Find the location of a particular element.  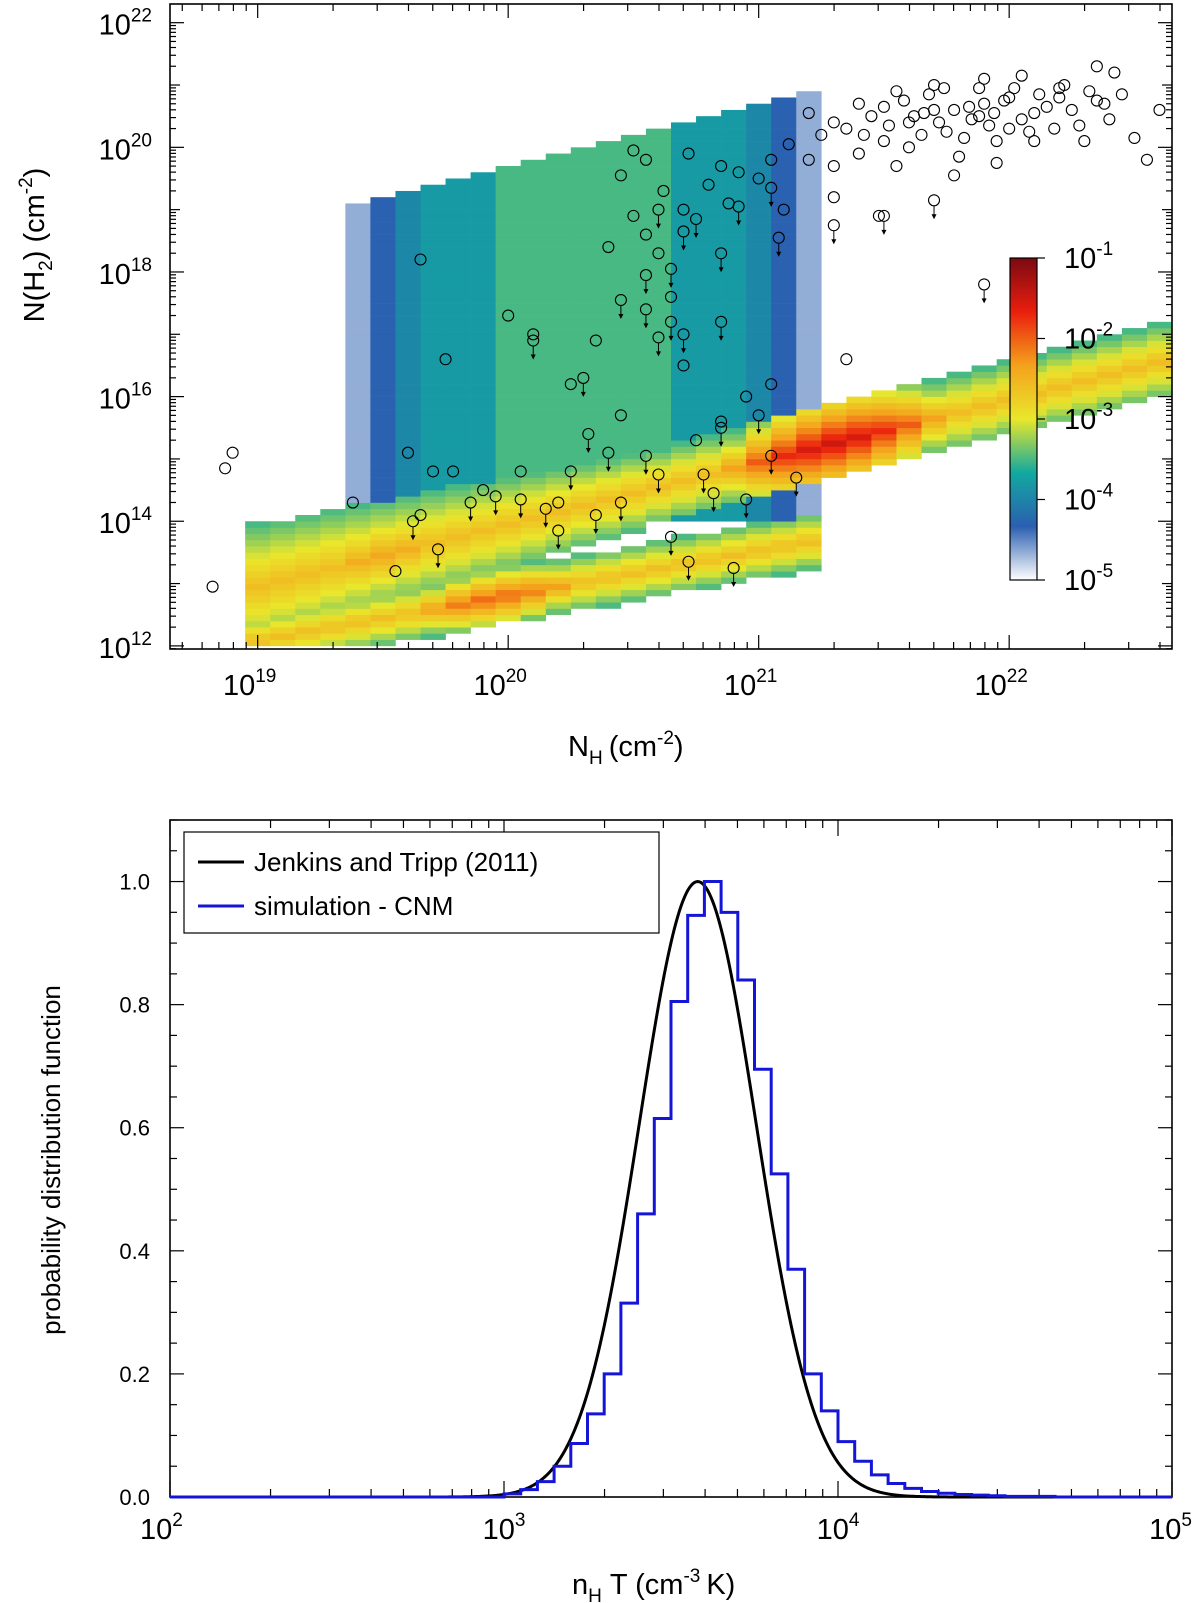

upper-limit-marker is located at coordinates (934, 200).